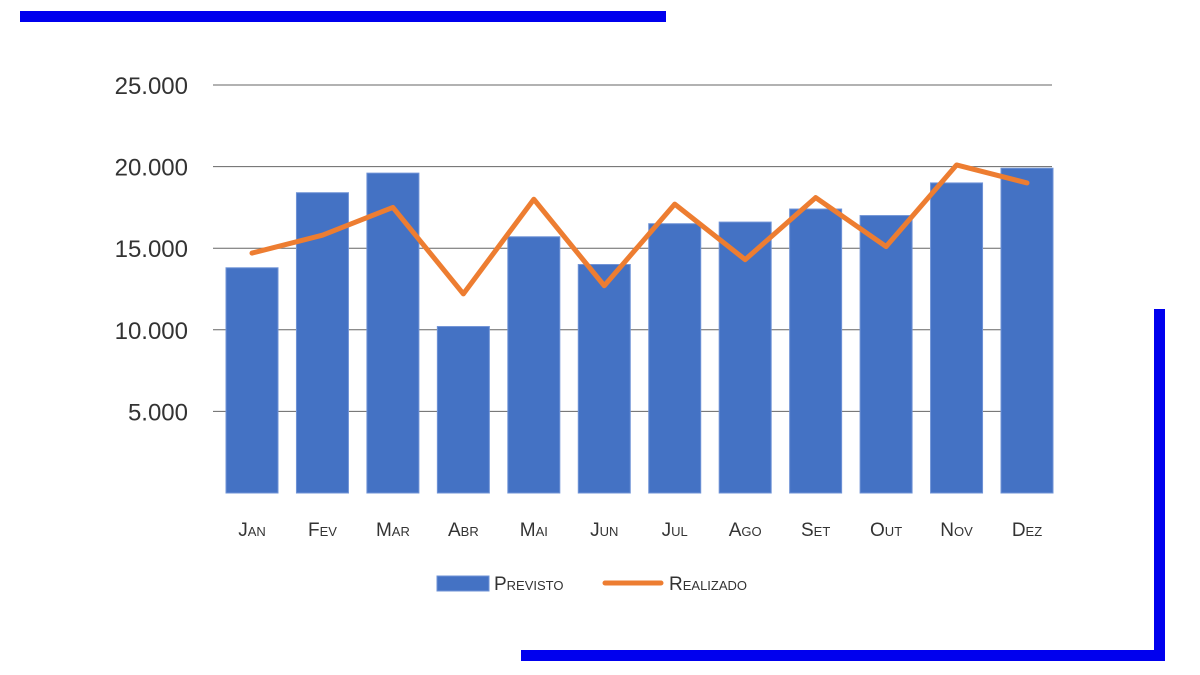  What do you see at coordinates (956, 530) in the screenshot?
I see `x-tick-label: Nov` at bounding box center [956, 530].